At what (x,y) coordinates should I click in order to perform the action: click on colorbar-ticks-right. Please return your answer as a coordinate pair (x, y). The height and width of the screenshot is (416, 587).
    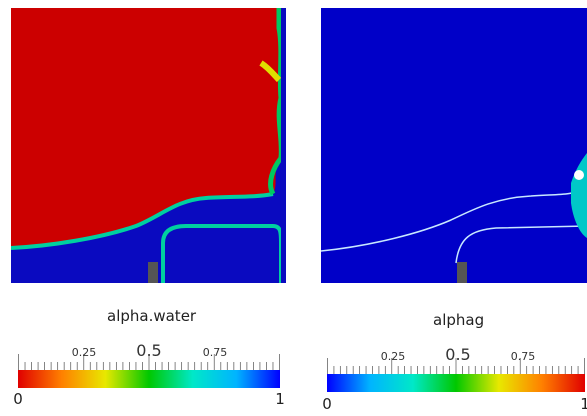
    Looking at the image, I should click on (456, 366).